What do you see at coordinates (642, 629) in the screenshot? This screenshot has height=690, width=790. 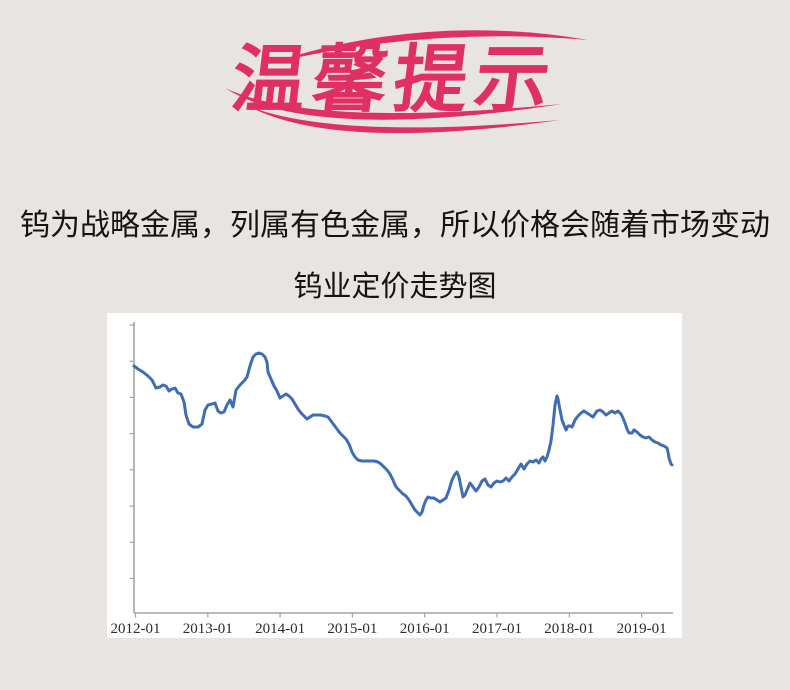 I see `x-tick-label: 2019-01` at bounding box center [642, 629].